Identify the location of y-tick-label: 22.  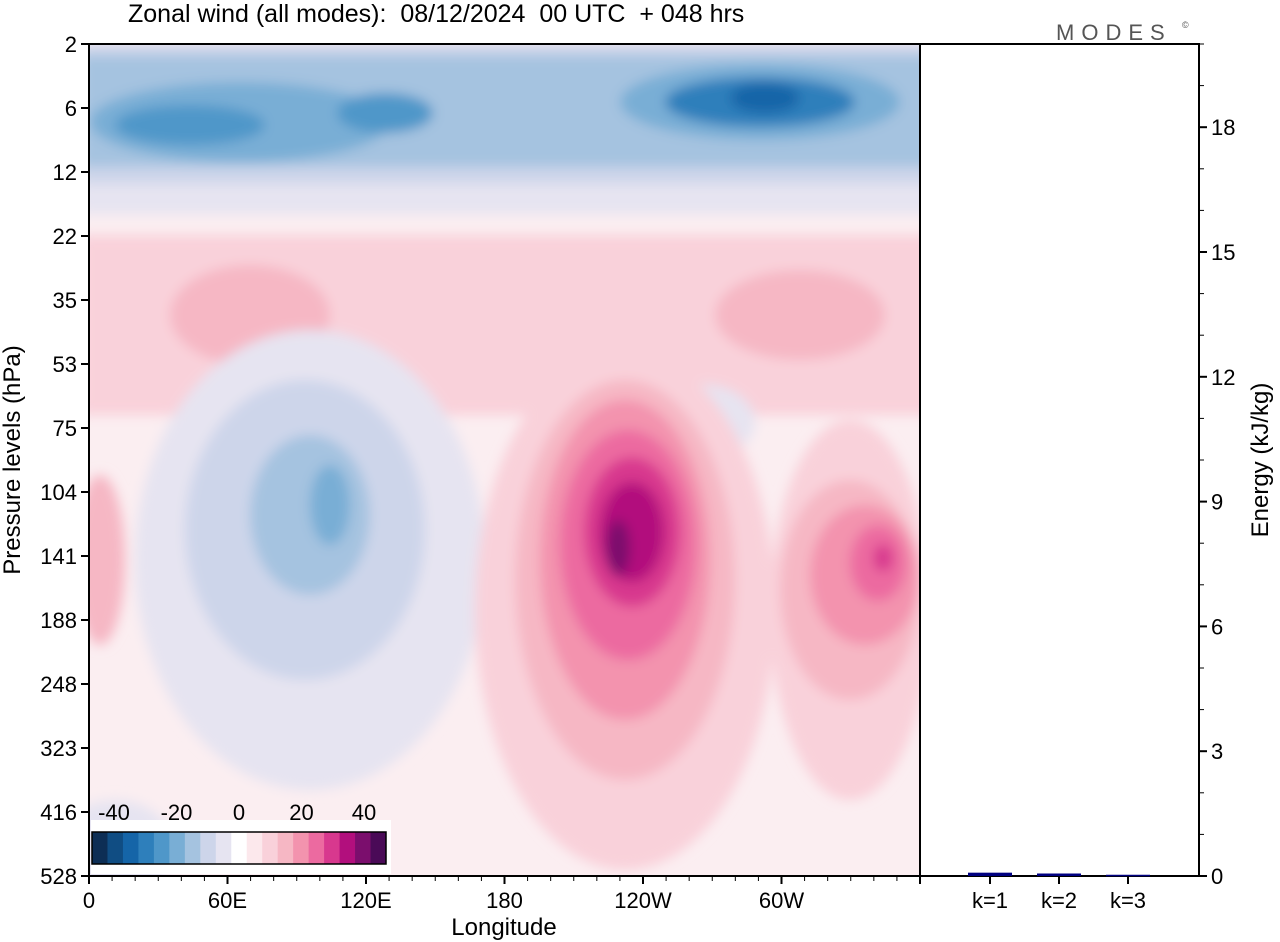
(65, 236).